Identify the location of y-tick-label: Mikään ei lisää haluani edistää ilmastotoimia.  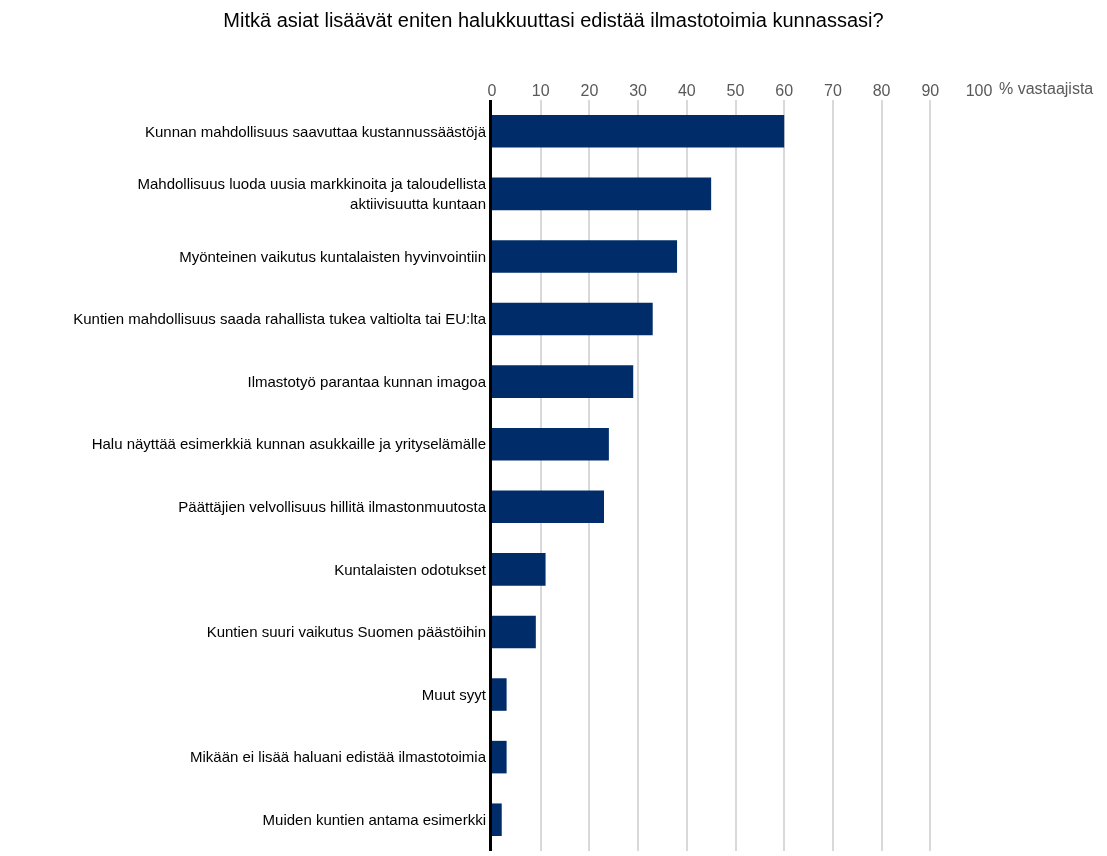
(338, 757).